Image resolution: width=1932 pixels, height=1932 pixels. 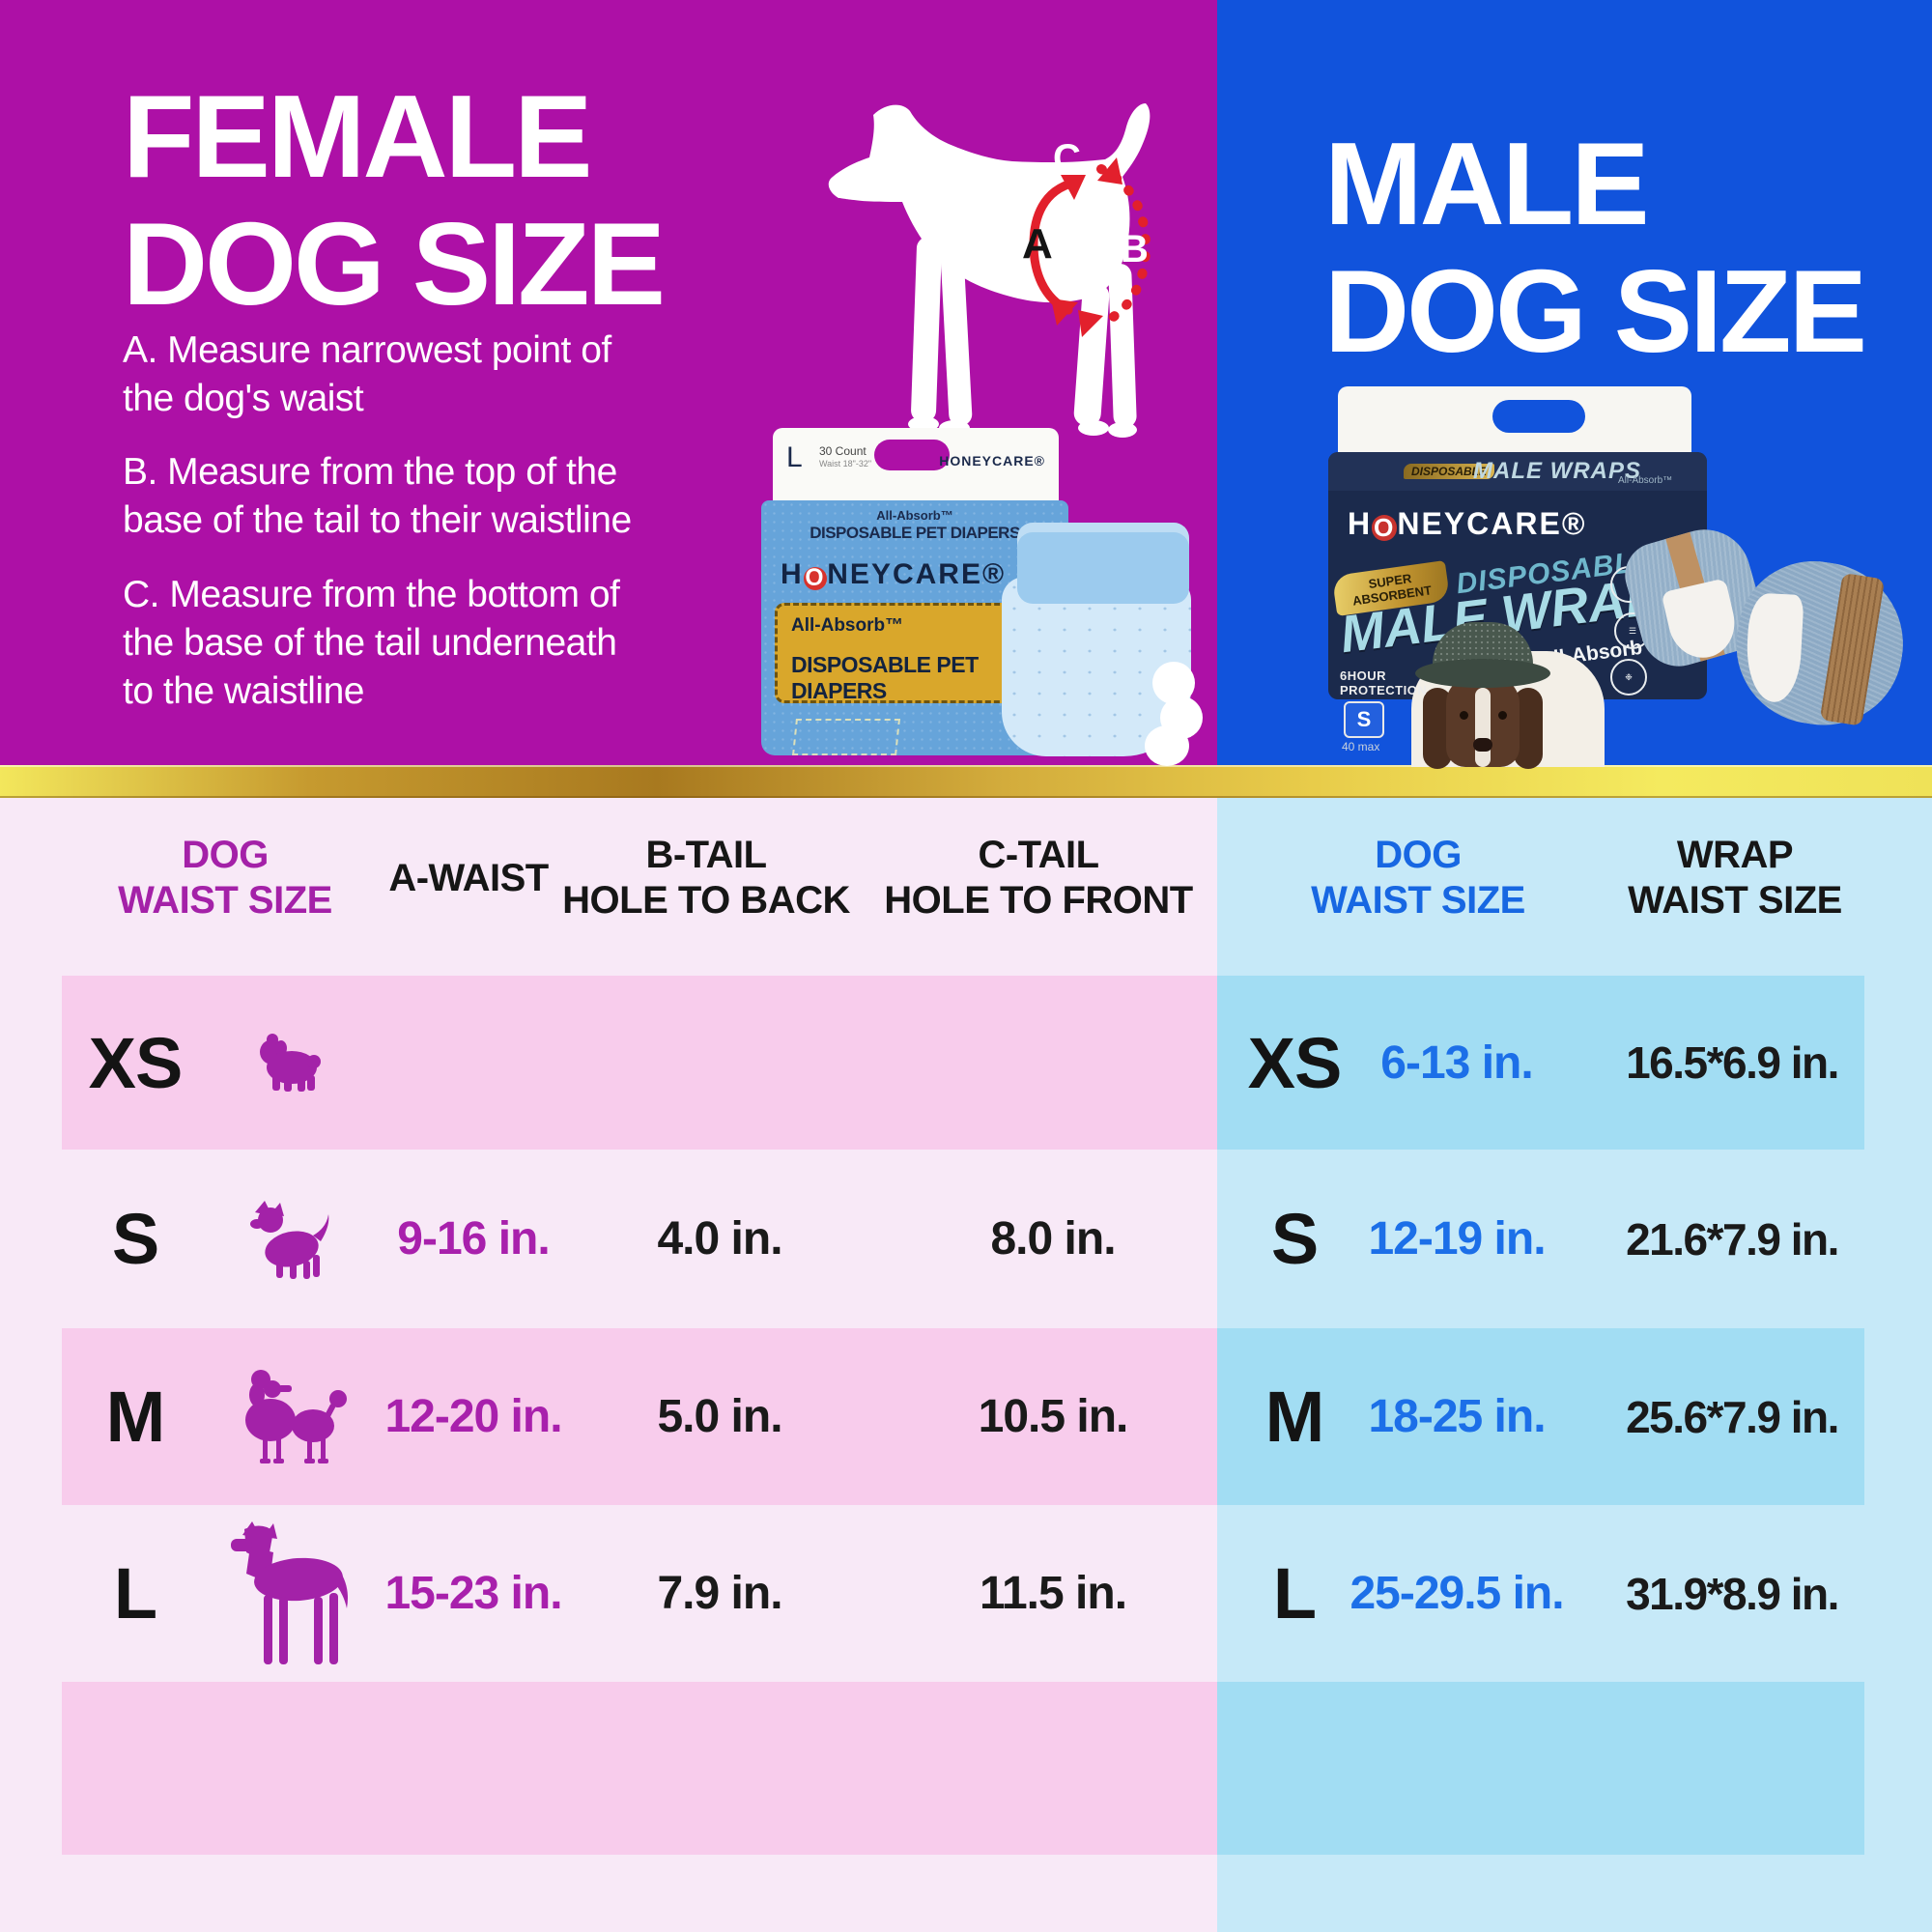 I want to click on left-header-c-tail: C-TAIL HOLE TO FRONT, so click(x=1038, y=878).